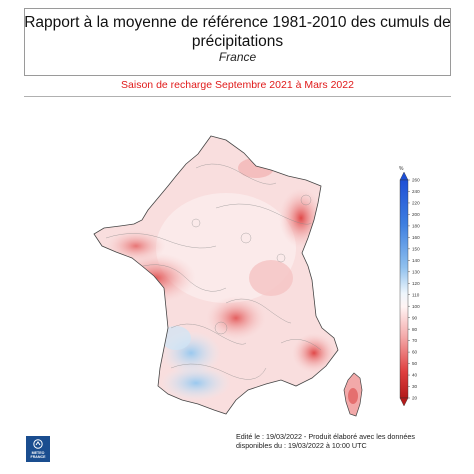 This screenshot has height=474, width=474. I want to click on legend-tick-label: 100, so click(416, 306).